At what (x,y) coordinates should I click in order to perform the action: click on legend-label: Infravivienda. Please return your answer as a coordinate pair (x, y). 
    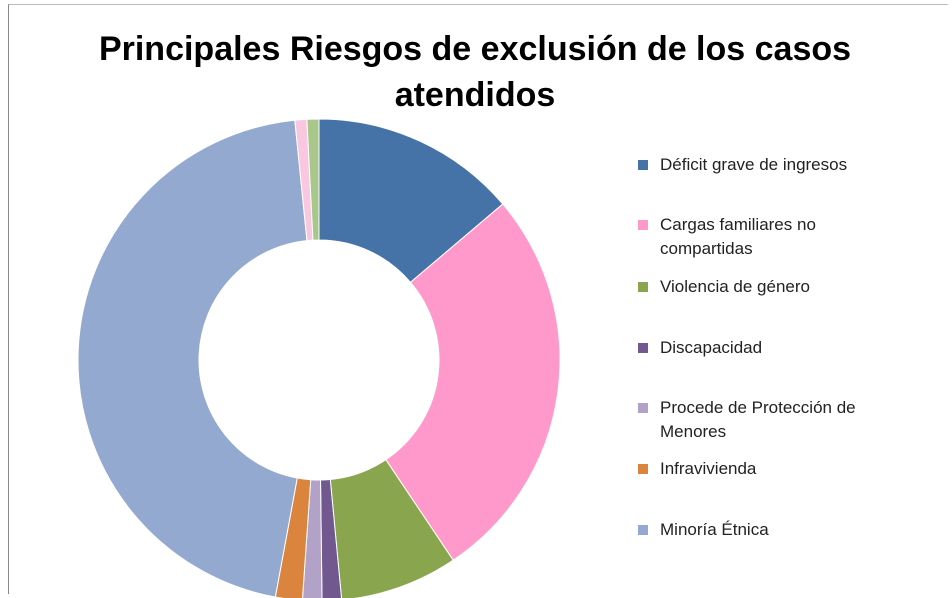
    Looking at the image, I should click on (708, 468).